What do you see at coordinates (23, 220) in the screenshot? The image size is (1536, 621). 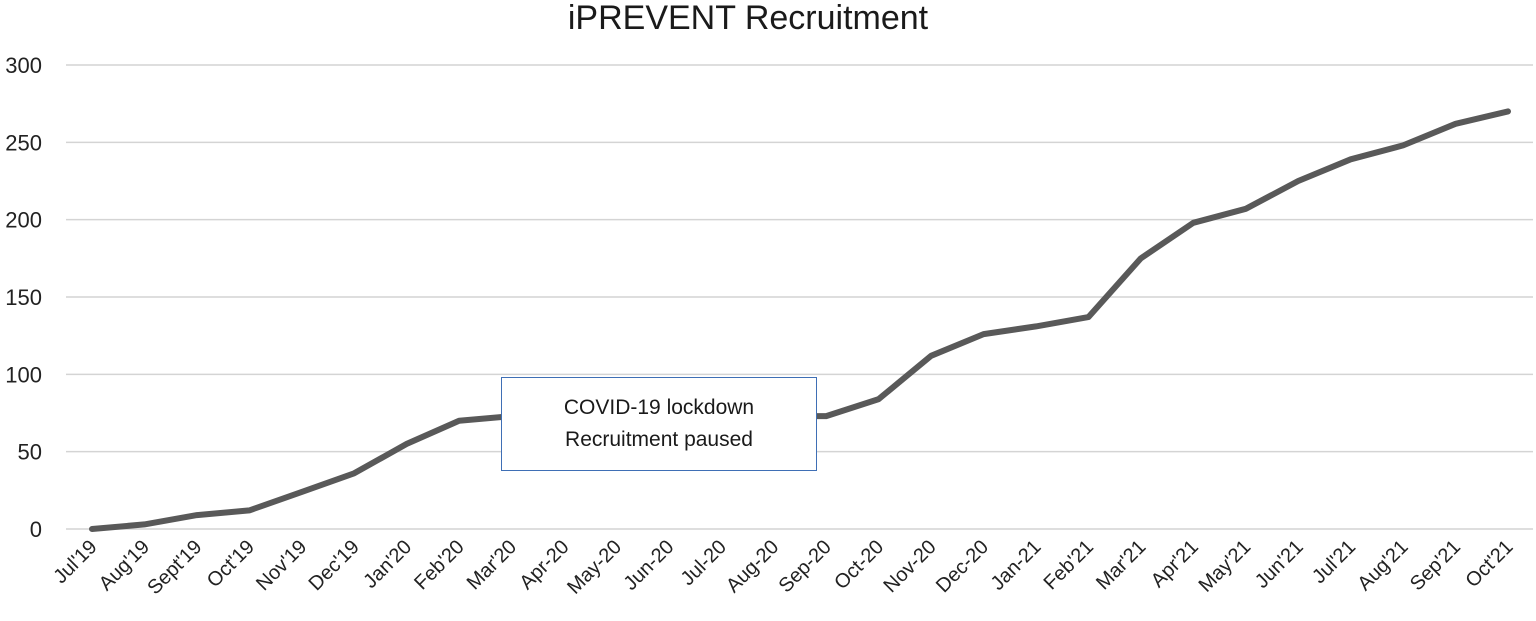 I see `y-tick-label: 200` at bounding box center [23, 220].